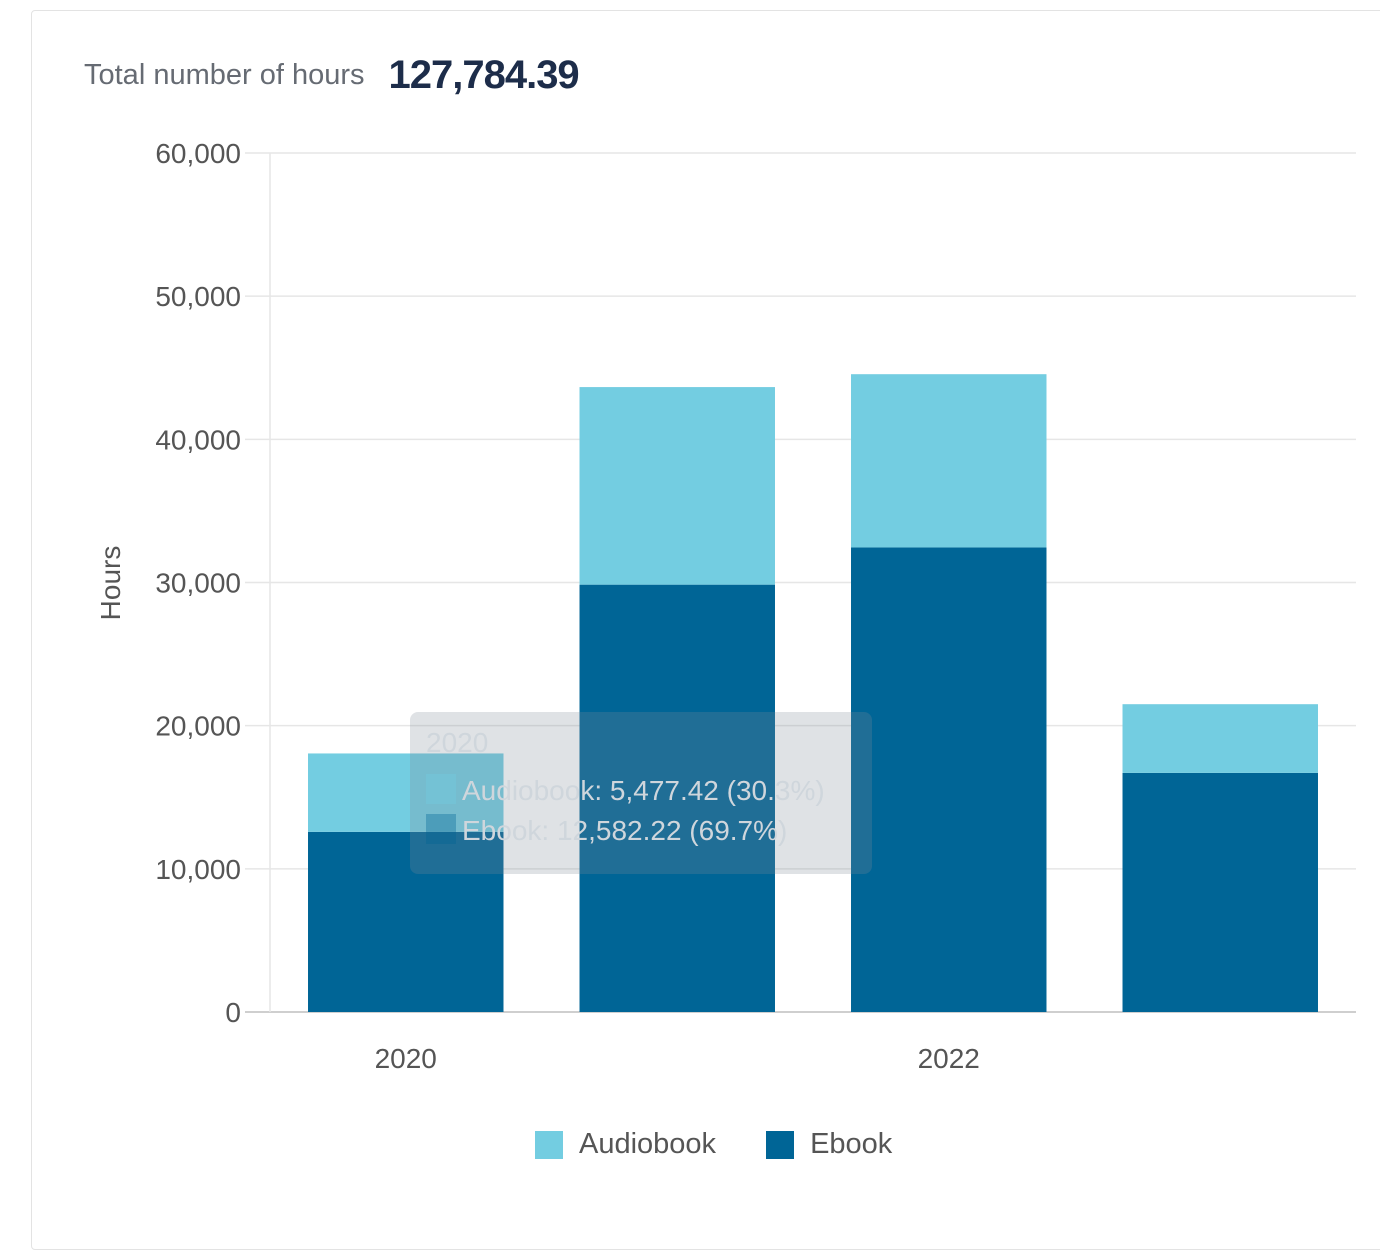 This screenshot has height=1250, width=1380. What do you see at coordinates (198, 153) in the screenshot?
I see `y-tick-label: 60,000` at bounding box center [198, 153].